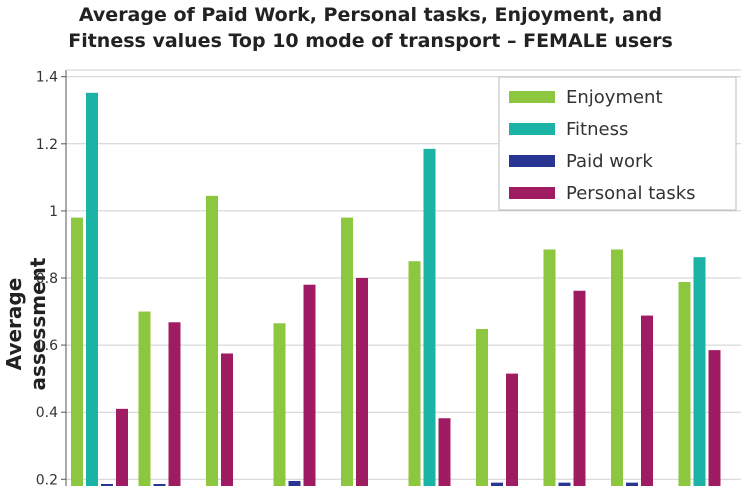 This screenshot has height=486, width=741. What do you see at coordinates (47, 346) in the screenshot?
I see `y-tick-label: 0.6` at bounding box center [47, 346].